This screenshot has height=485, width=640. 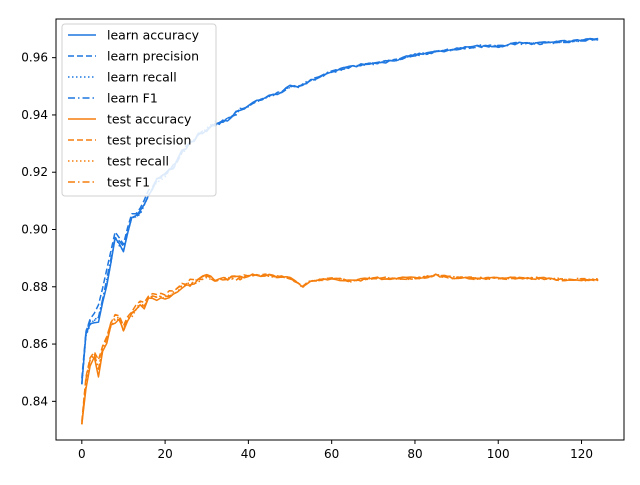 I want to click on legend-label: test F1, so click(x=128, y=182).